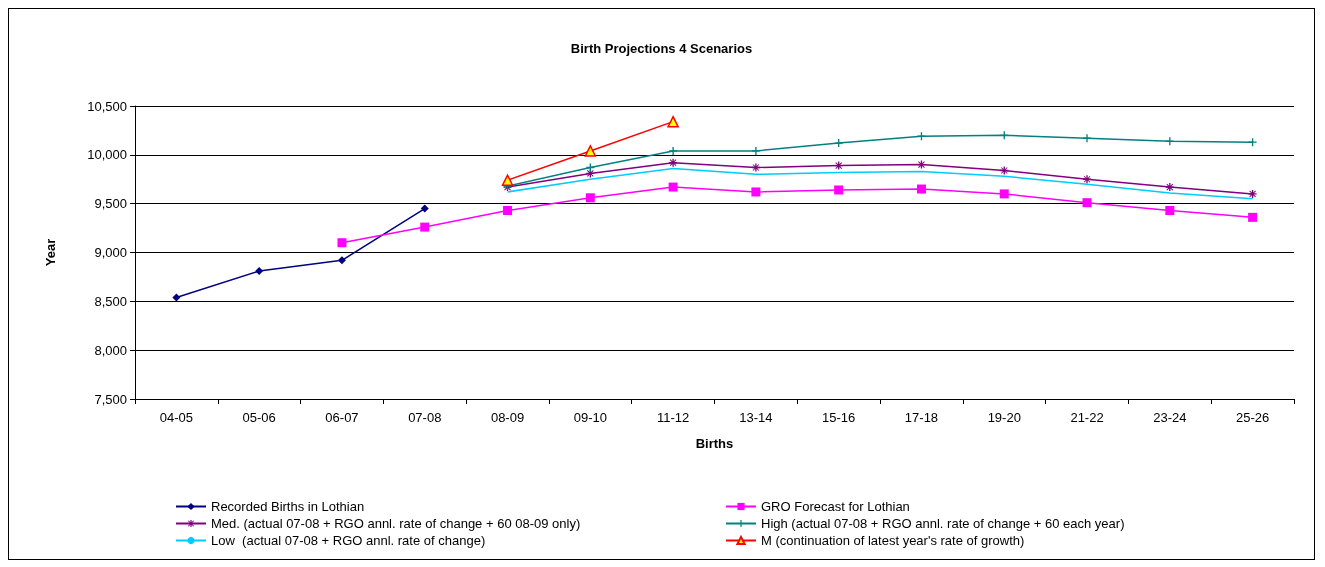 The width and height of the screenshot is (1325, 567). What do you see at coordinates (1170, 417) in the screenshot?
I see `x-tick-label: 23-24` at bounding box center [1170, 417].